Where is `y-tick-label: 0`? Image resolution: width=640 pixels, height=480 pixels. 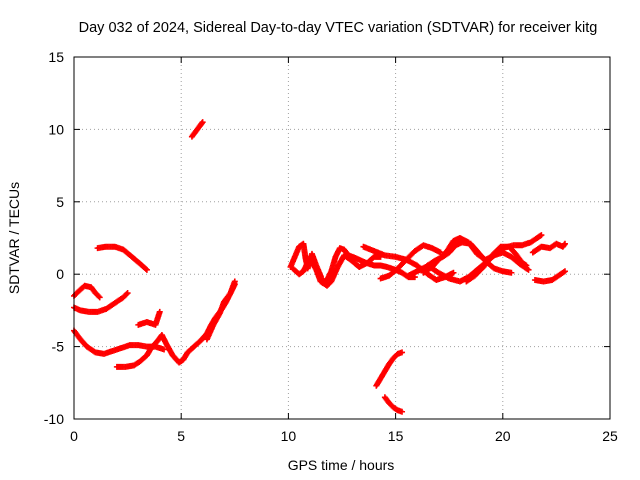
y-tick-label: 0 is located at coordinates (60, 274).